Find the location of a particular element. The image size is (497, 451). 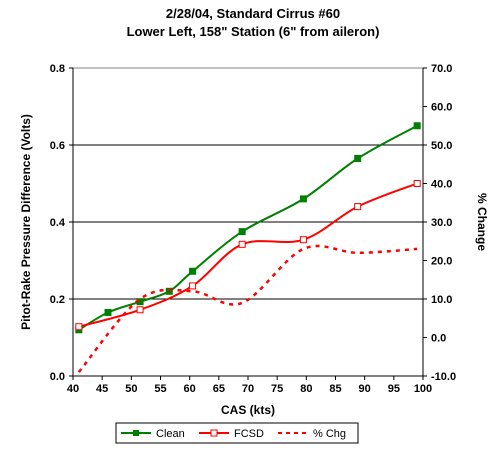

y2-tick-labels: -10.0 0.0 10.0 20.0 30.0 40.0 50.0 60.0 70.0 is located at coordinates (443, 223).